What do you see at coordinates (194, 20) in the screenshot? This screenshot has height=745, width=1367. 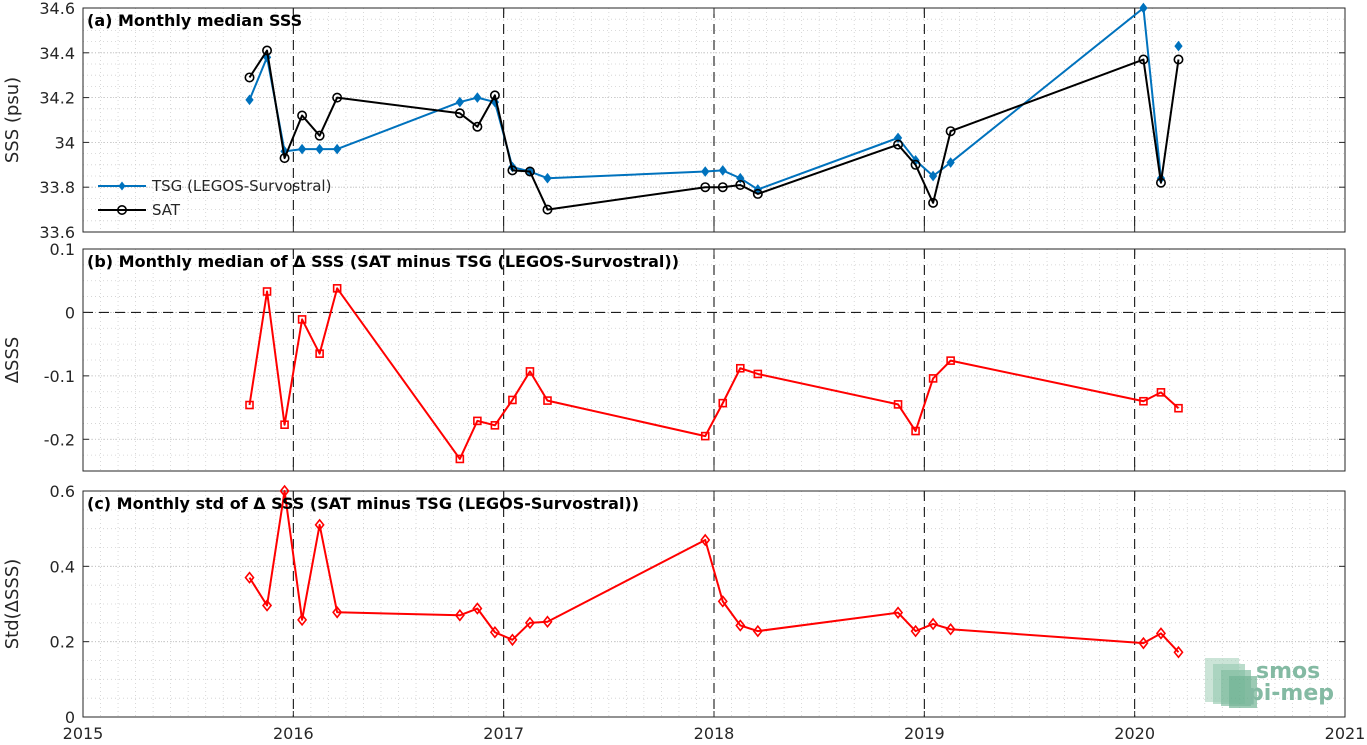 I see `panel-title: (a) Monthly median SSS` at bounding box center [194, 20].